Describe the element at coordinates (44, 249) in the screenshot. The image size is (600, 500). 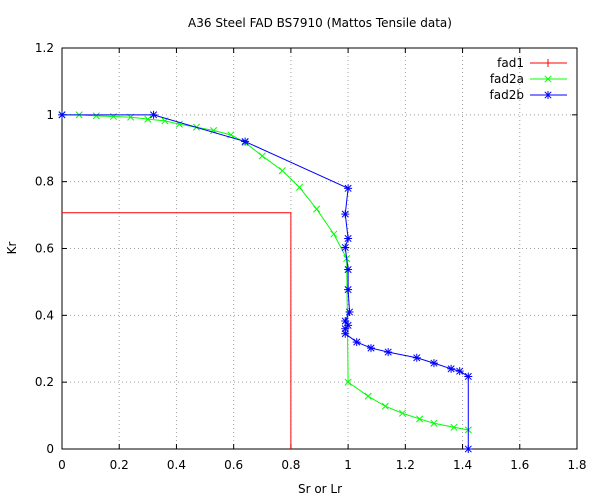
I see `y-tick-label: 0.6` at that location.